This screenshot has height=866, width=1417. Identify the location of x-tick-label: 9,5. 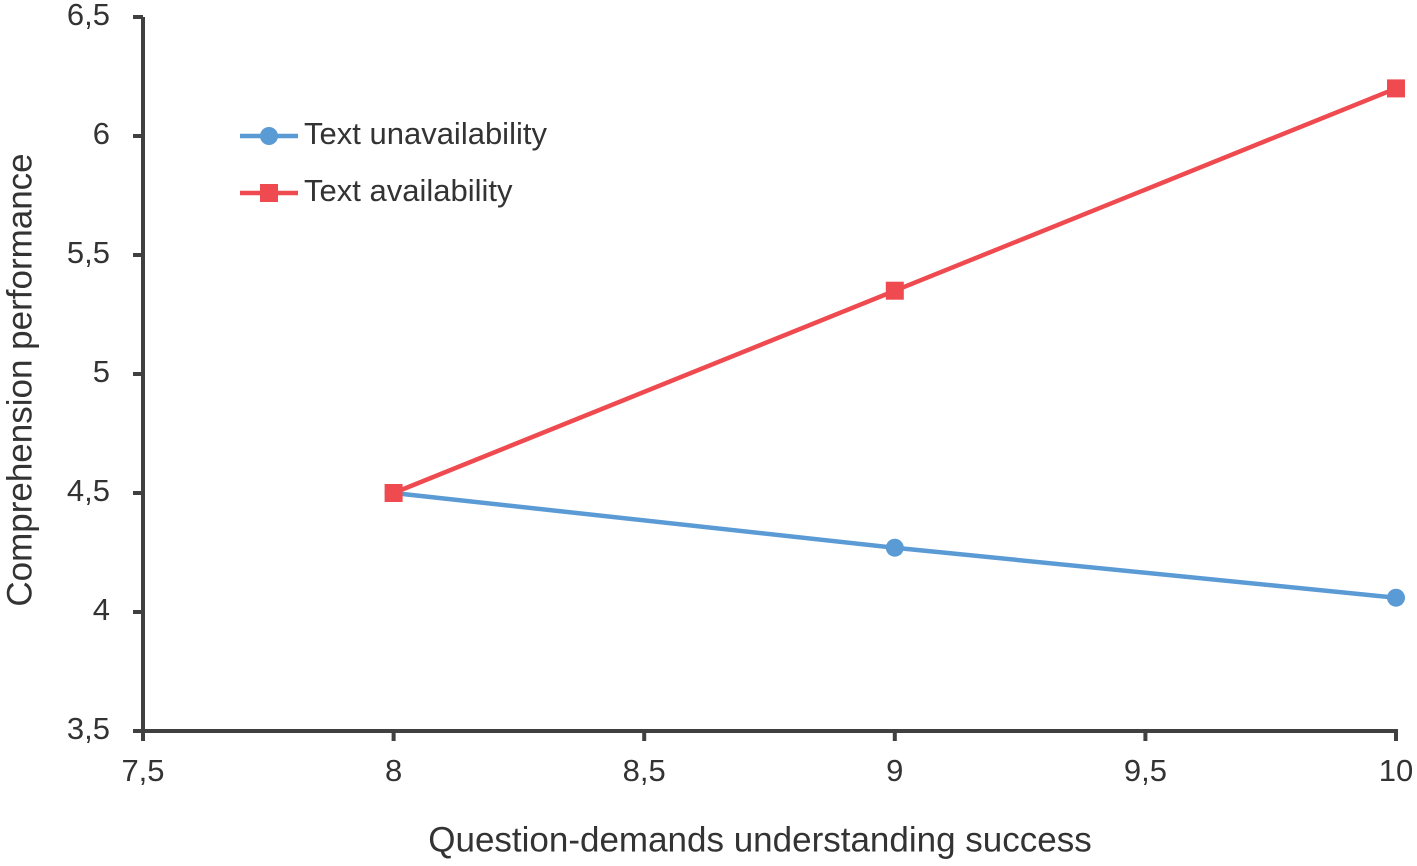
(1145, 770).